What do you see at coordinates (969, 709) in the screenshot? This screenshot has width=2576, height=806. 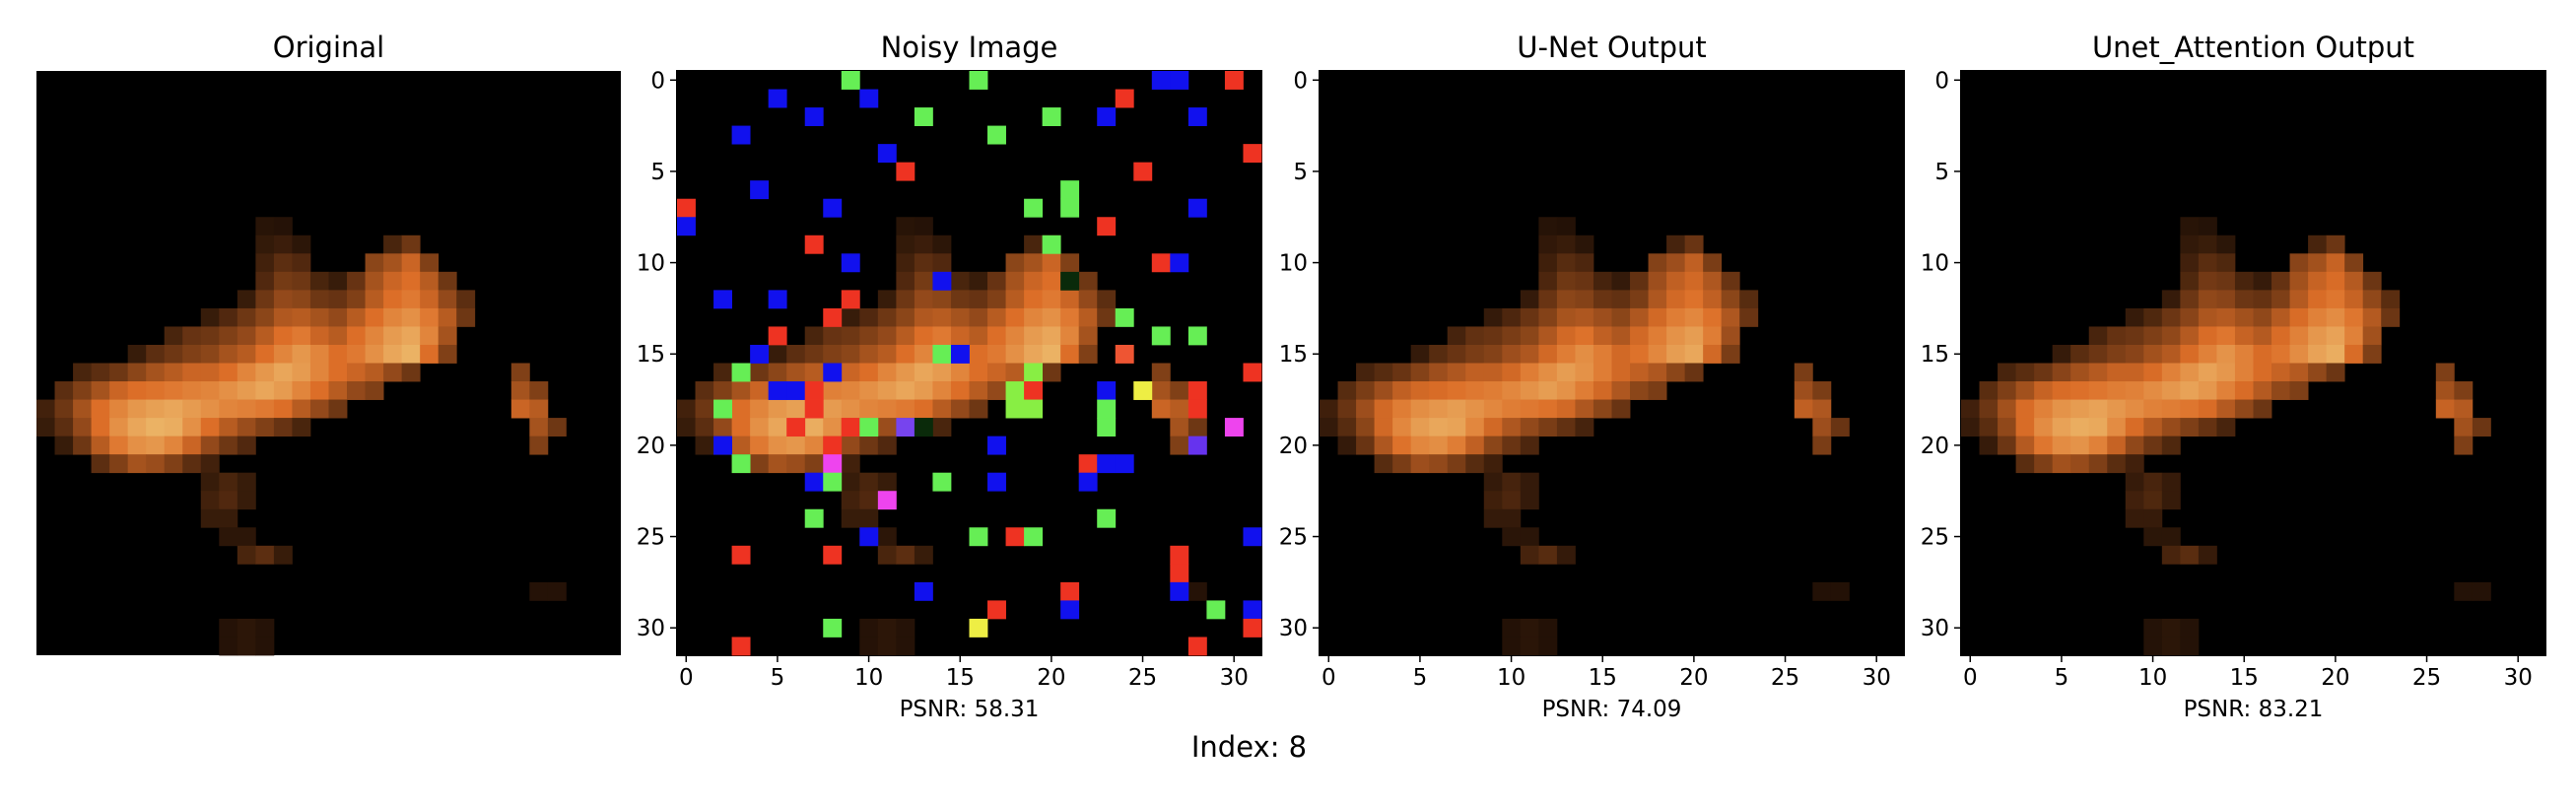 I see `psnr-noisy: PSNR: 58.31` at bounding box center [969, 709].